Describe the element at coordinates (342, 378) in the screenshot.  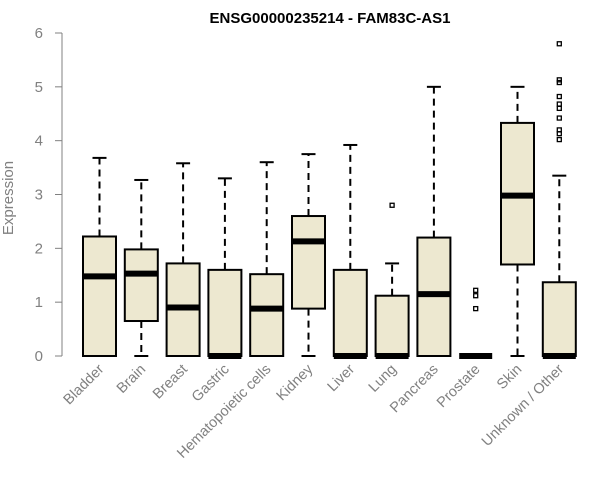
I see `x-tick-label: Liver` at that location.